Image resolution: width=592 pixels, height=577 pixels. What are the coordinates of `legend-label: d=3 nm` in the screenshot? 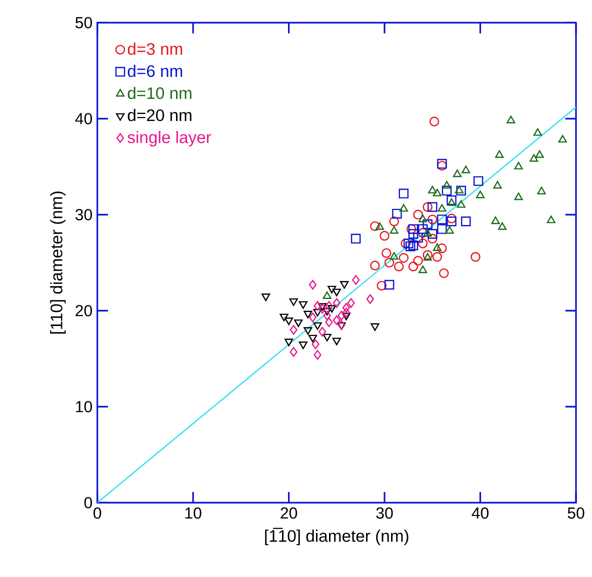 It's located at (155, 48).